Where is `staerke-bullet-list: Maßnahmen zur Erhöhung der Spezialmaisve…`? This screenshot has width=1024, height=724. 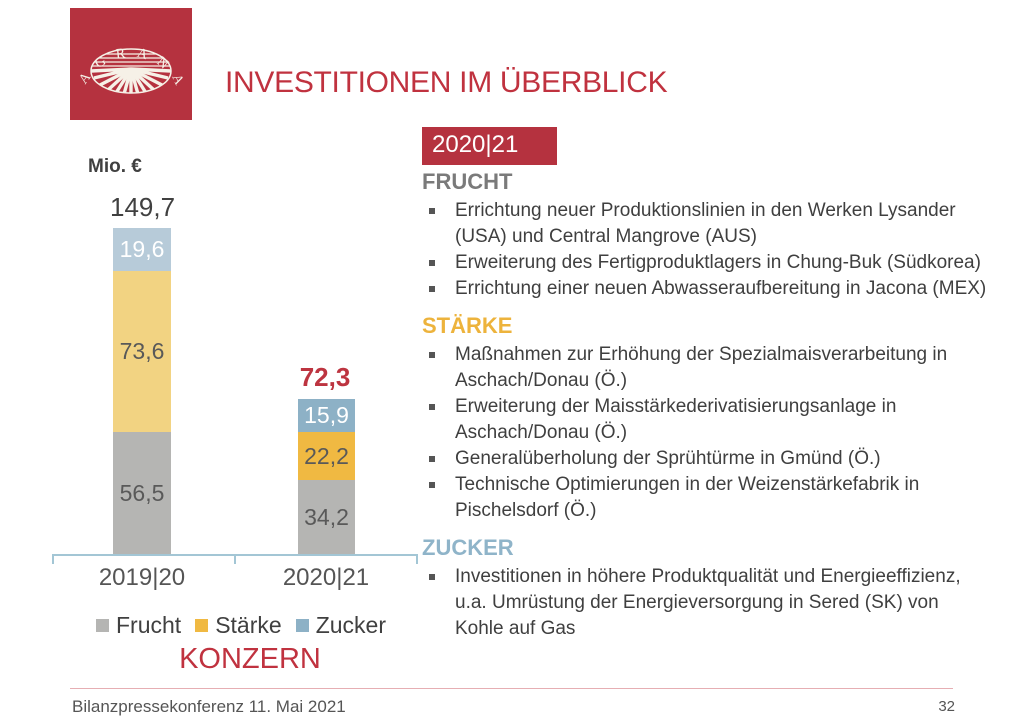
staerke-bullet-list: Maßnahmen zur Erhöhung der Spezialmaisve… is located at coordinates (706, 433).